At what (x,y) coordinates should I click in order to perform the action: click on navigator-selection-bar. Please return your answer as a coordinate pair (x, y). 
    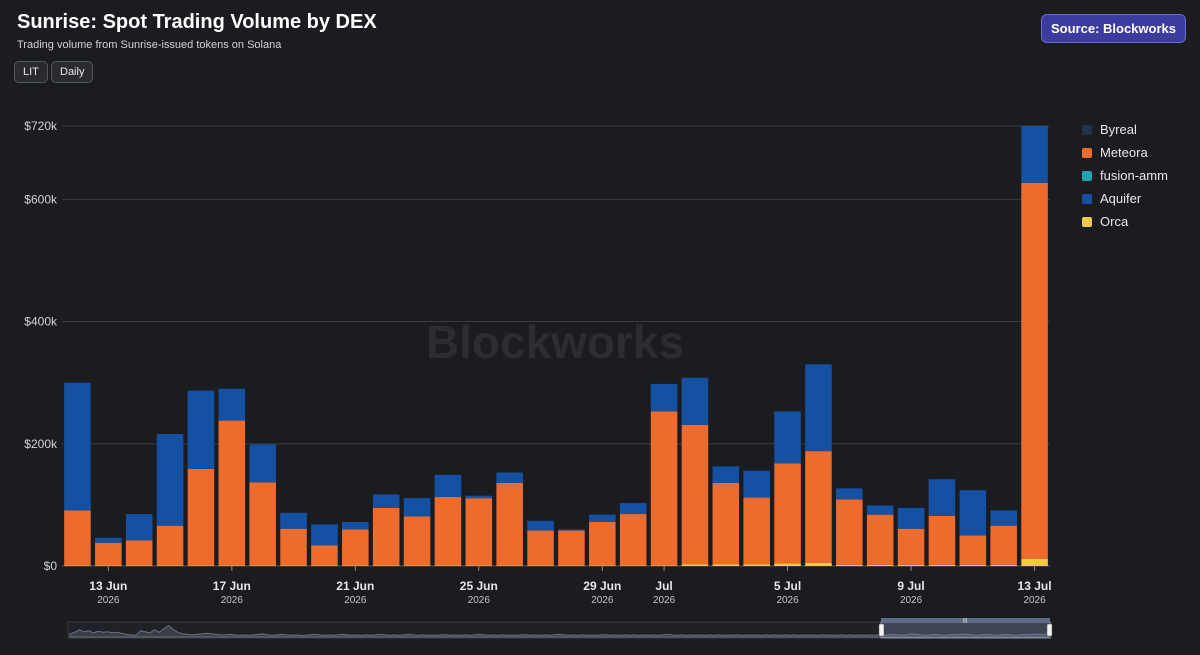
    Looking at the image, I should click on (965, 620).